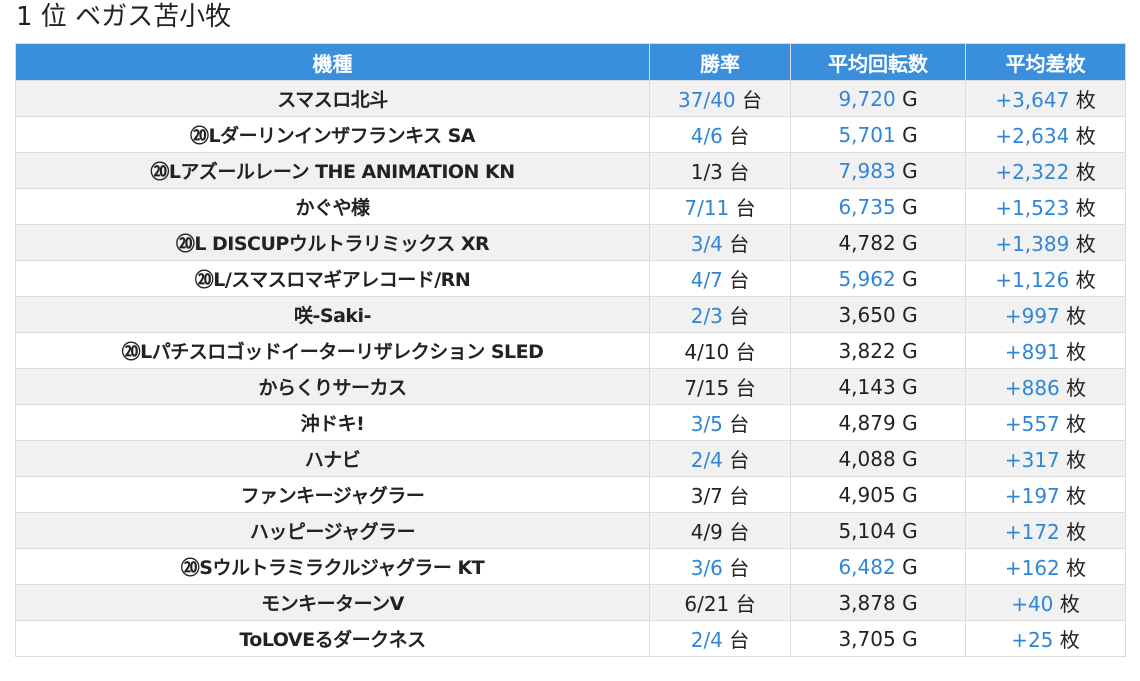 The width and height of the screenshot is (1140, 681). What do you see at coordinates (1032, 640) in the screenshot?
I see `avg-diff-value: +25` at bounding box center [1032, 640].